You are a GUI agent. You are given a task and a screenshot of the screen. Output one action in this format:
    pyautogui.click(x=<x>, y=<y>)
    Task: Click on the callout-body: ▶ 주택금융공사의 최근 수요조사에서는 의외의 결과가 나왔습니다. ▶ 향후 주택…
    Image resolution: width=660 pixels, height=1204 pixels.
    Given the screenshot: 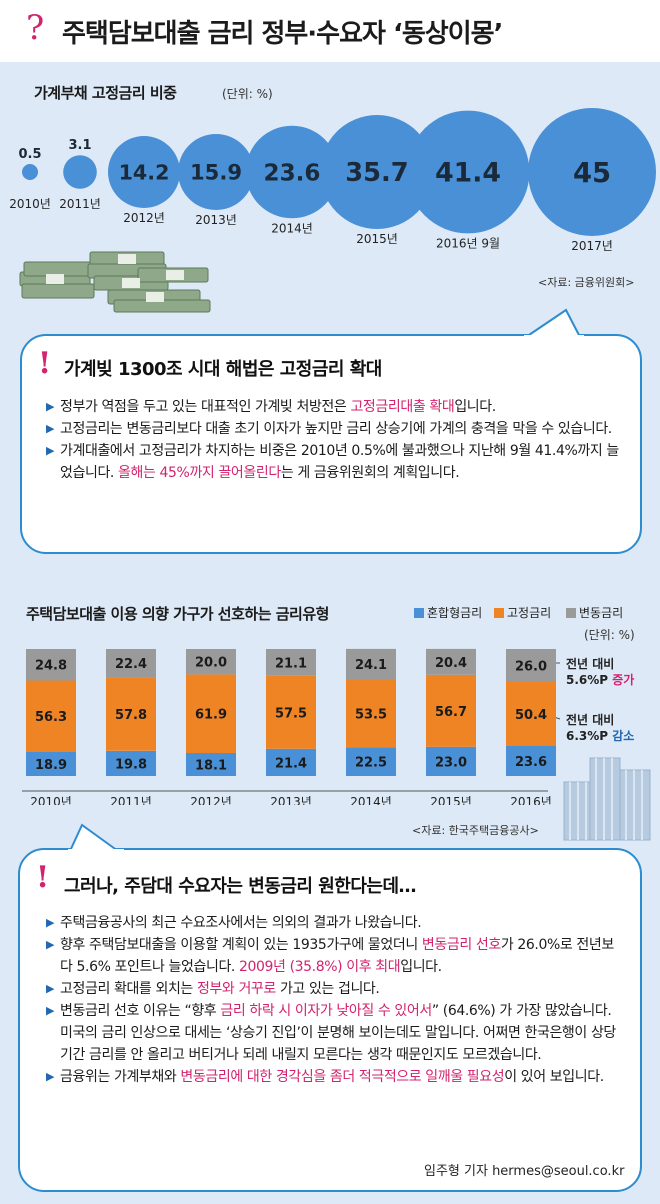 What is the action you would take?
    pyautogui.click(x=336, y=1000)
    